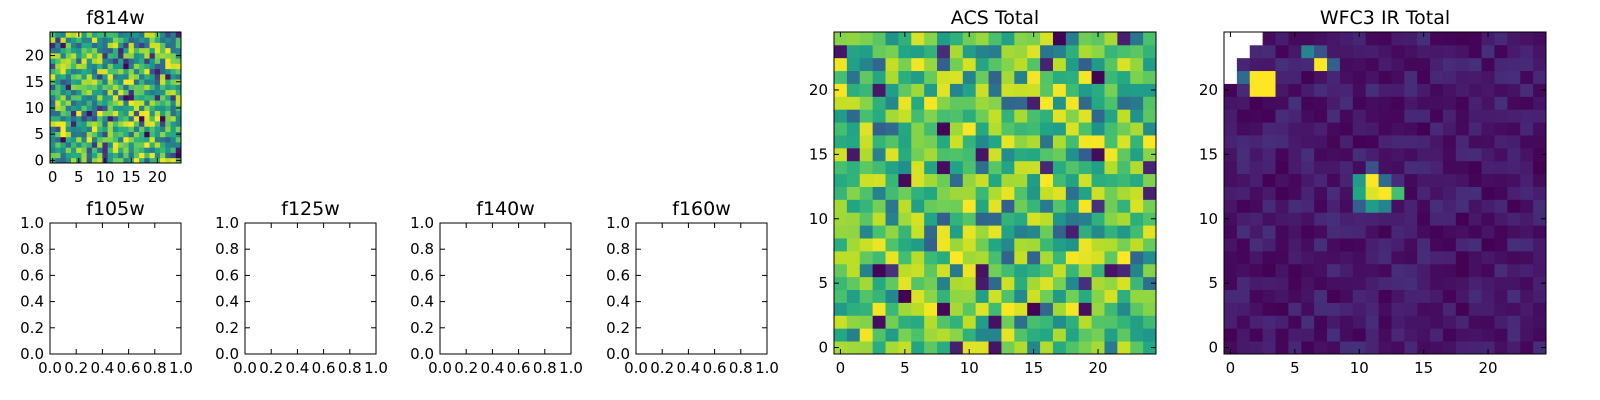  I want to click on y-tick-label: 0.0, so click(227, 354).